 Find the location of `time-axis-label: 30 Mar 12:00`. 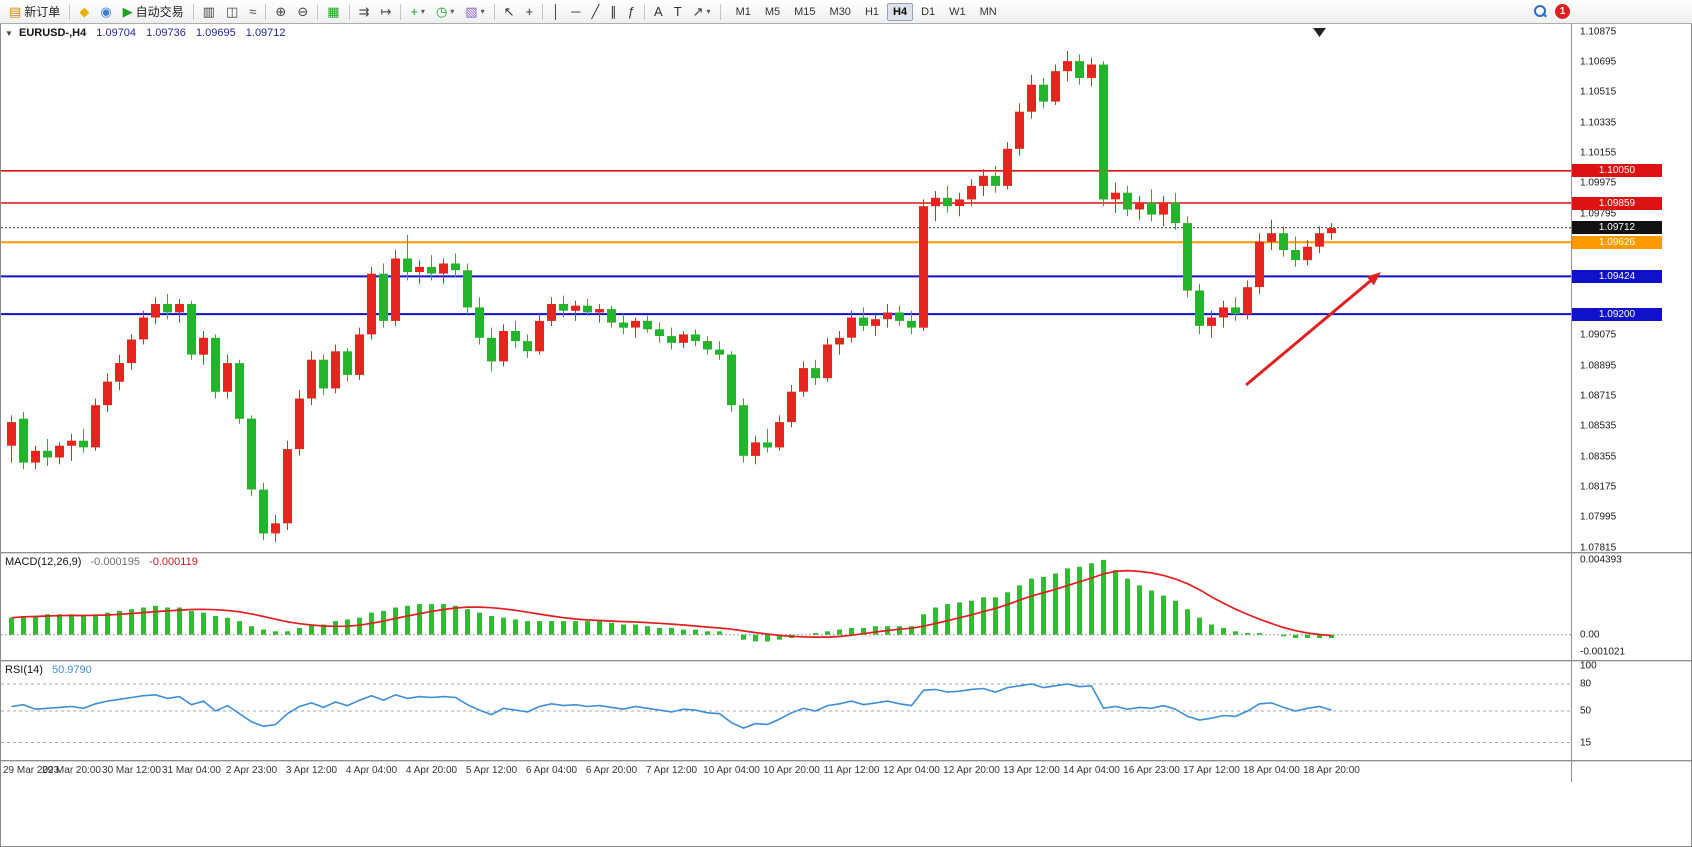

time-axis-label: 30 Mar 12:00 is located at coordinates (131, 770).